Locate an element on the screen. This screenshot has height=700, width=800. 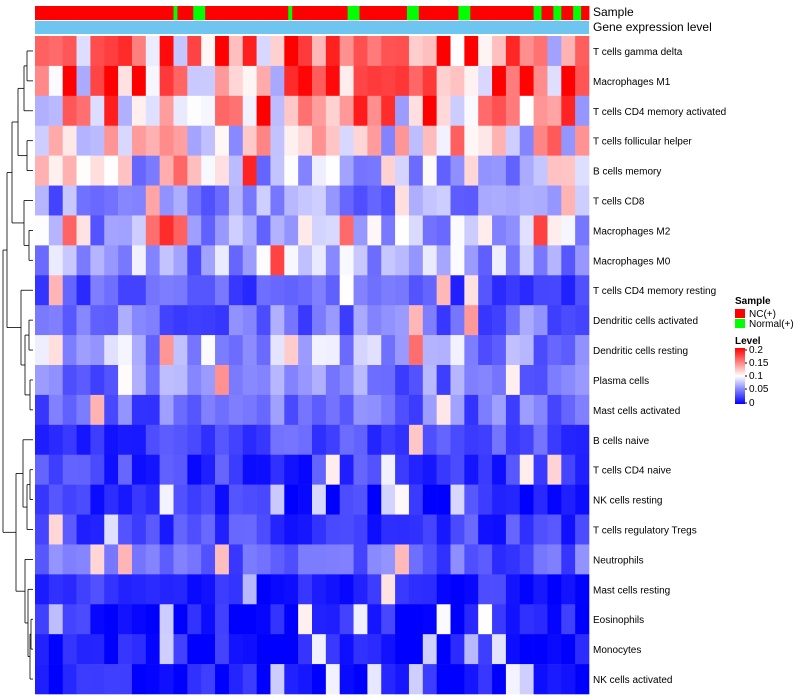
heatmap-cell-r10-c34 is located at coordinates (513, 350).